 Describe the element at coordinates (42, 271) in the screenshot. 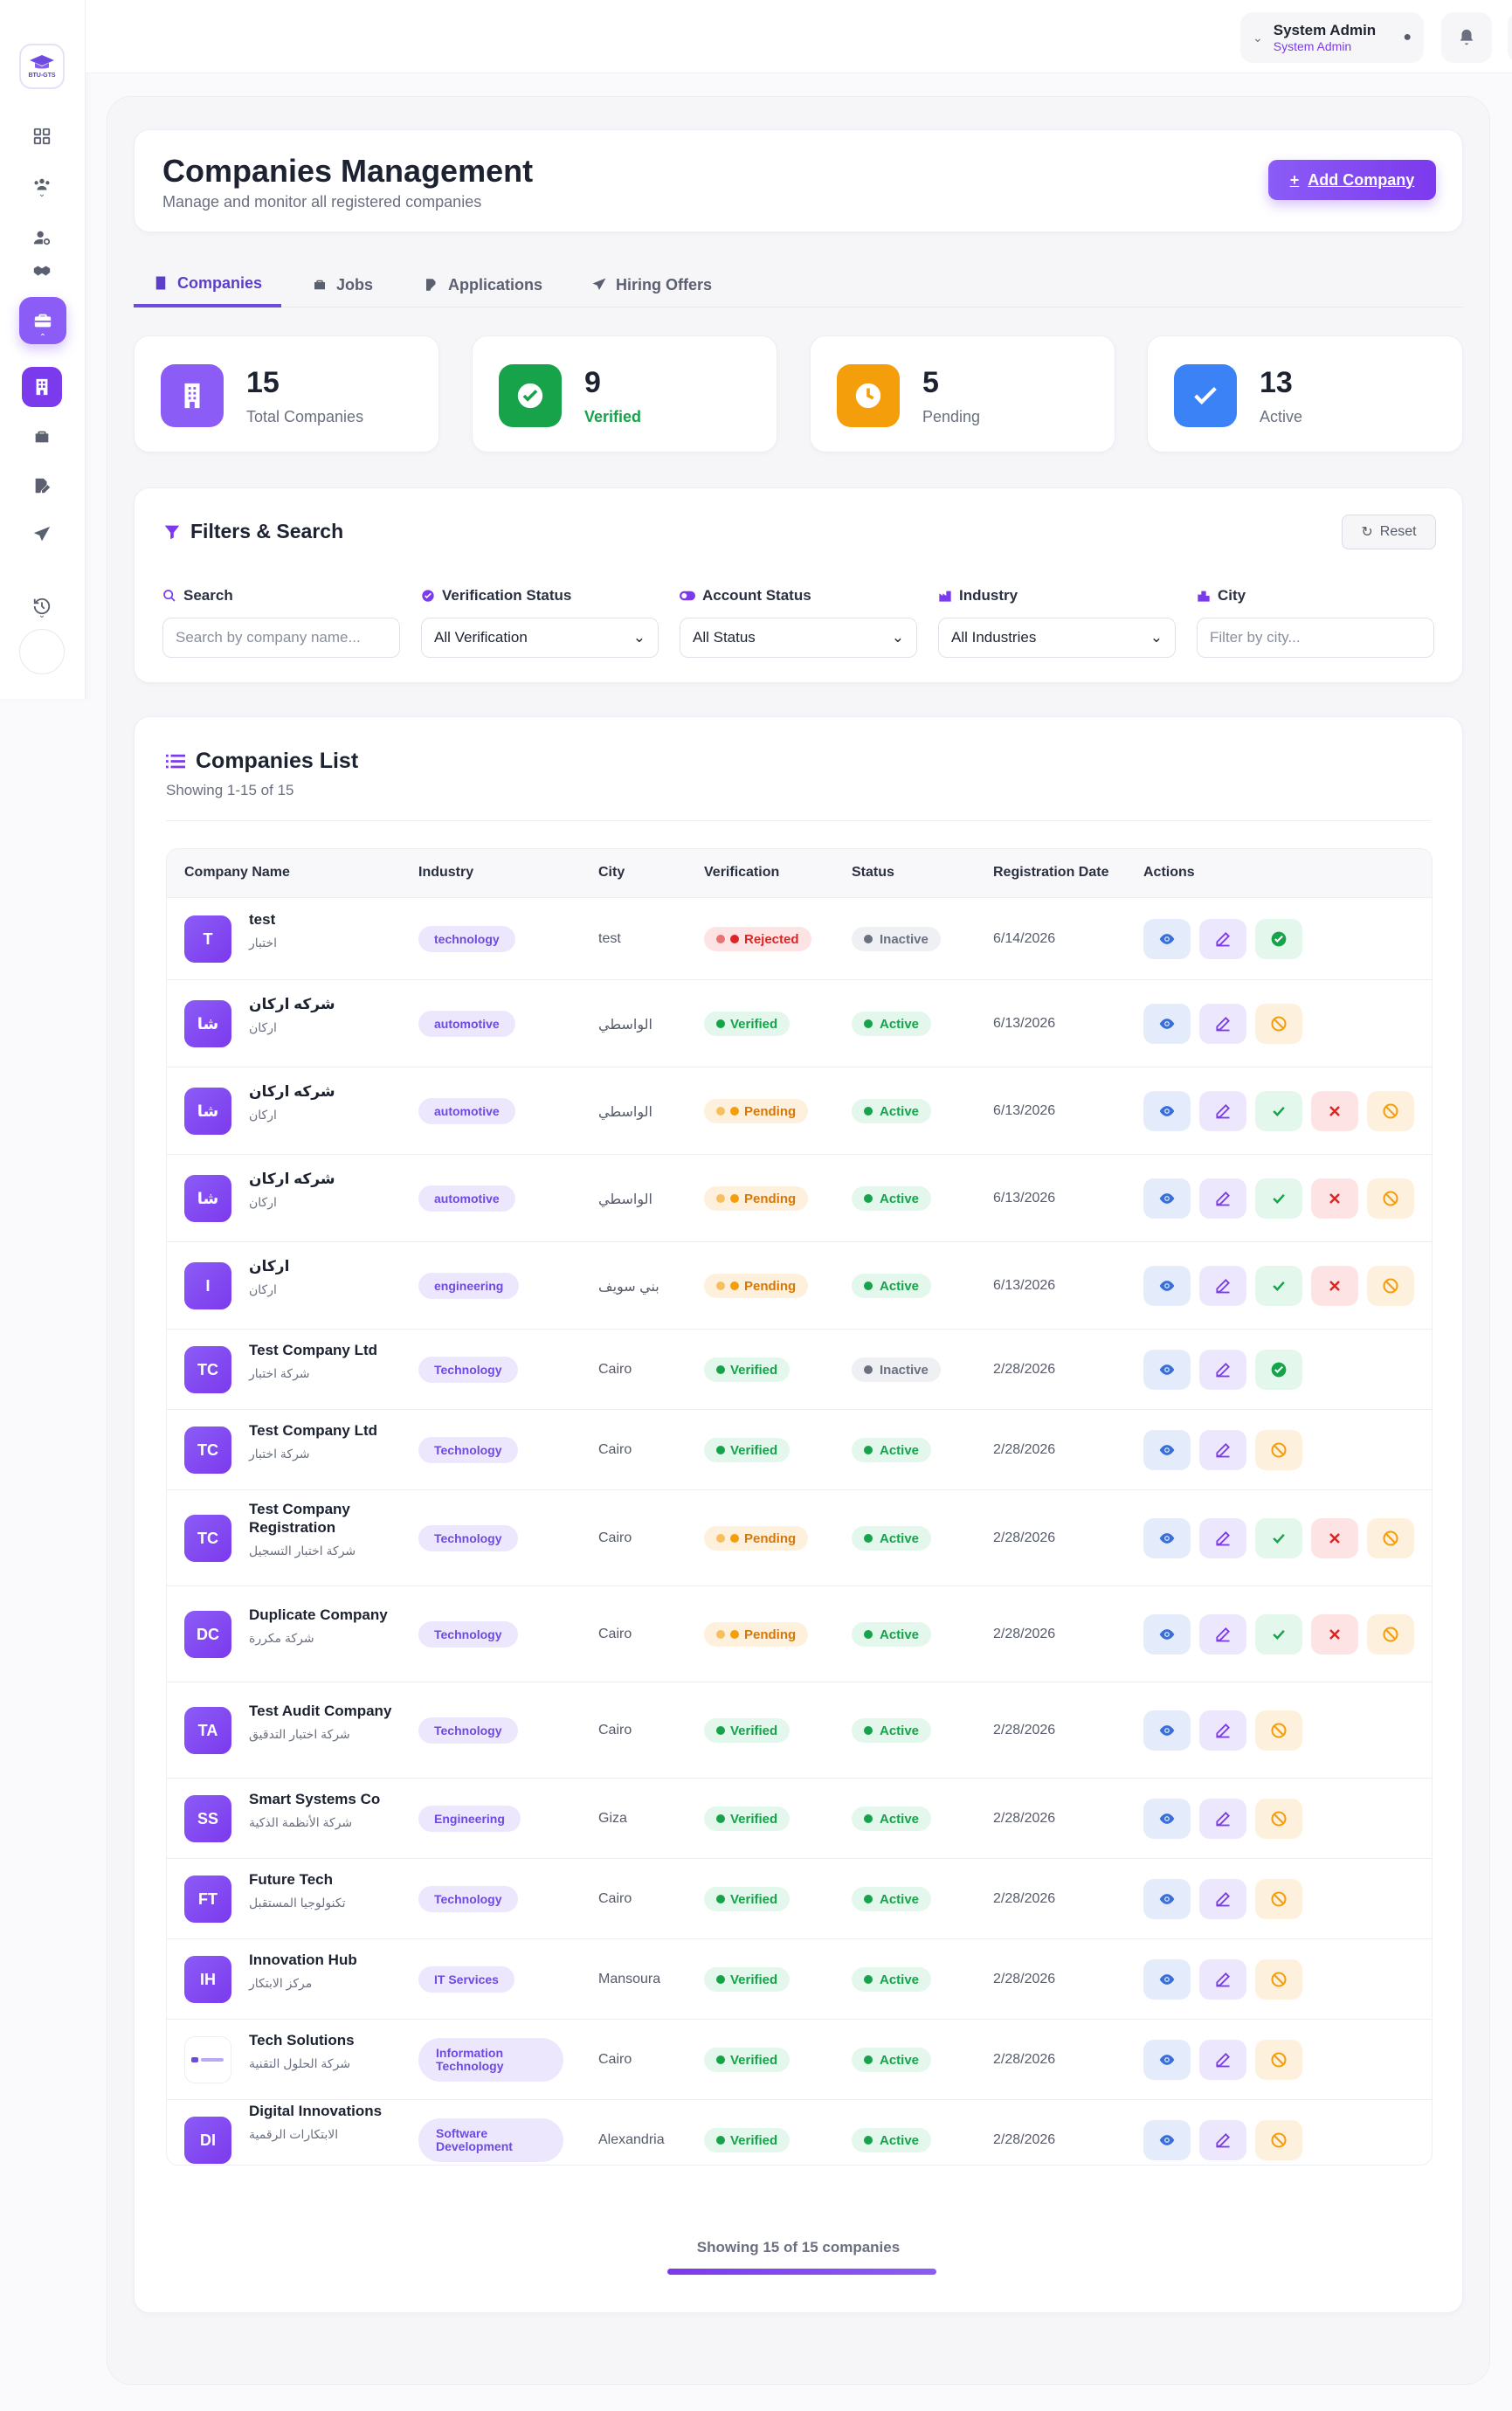

I see `handshake-icon` at that location.